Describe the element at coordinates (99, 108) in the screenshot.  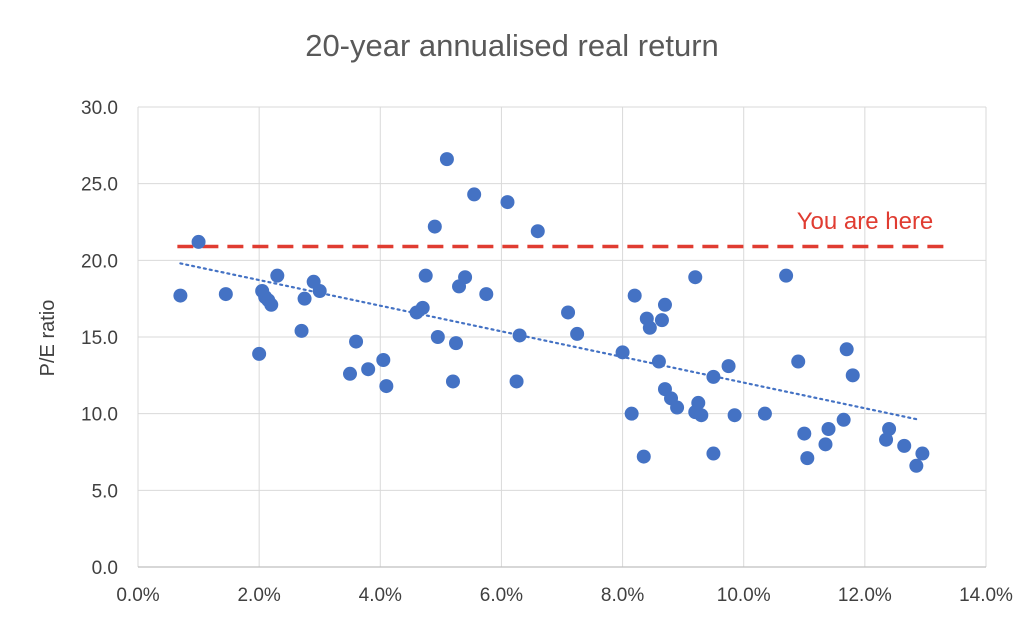
I see `y-tick-label: 30.0` at that location.